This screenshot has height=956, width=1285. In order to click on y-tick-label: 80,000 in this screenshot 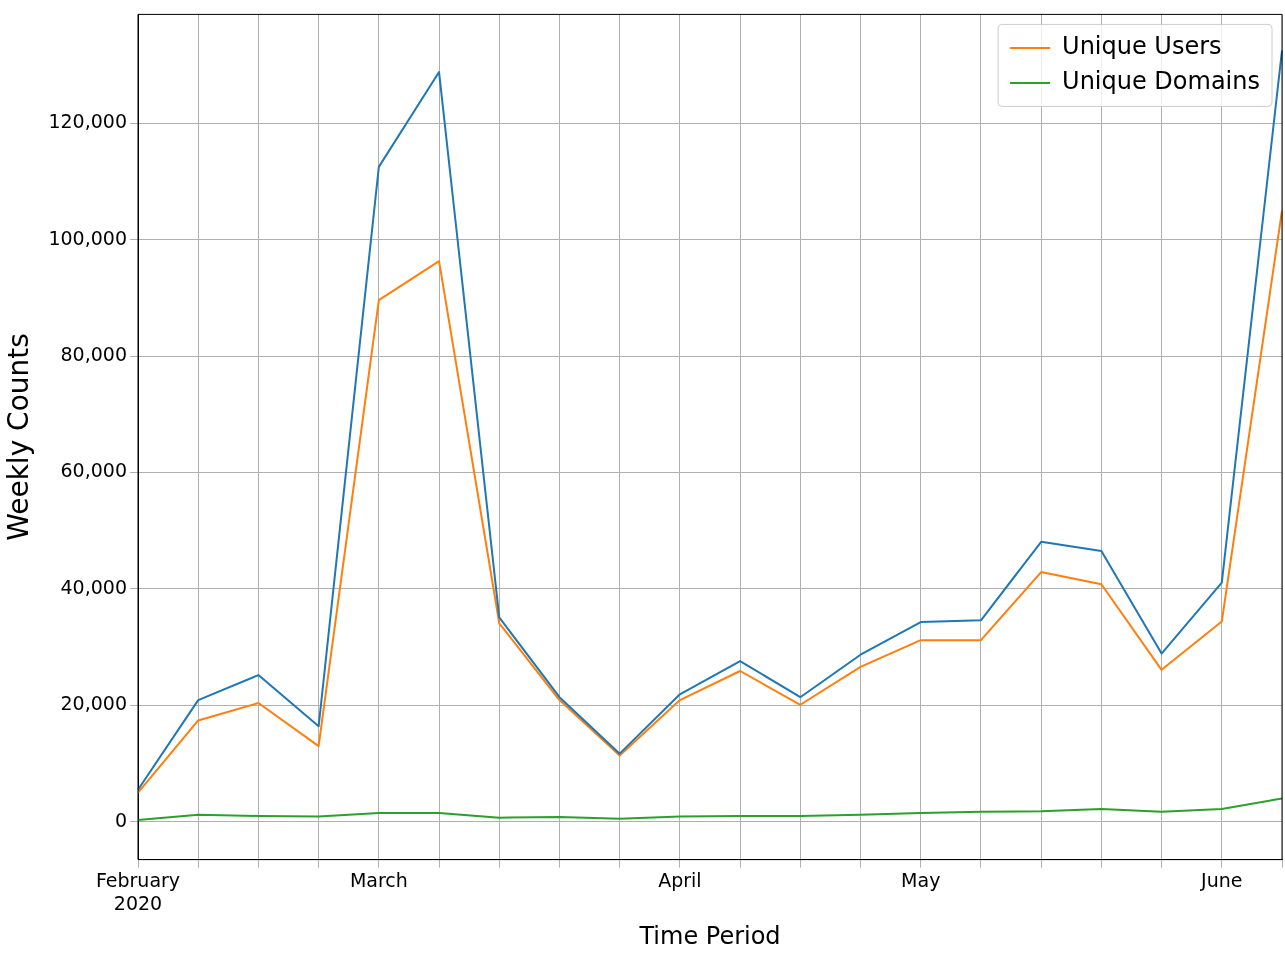, I will do `click(93, 354)`.